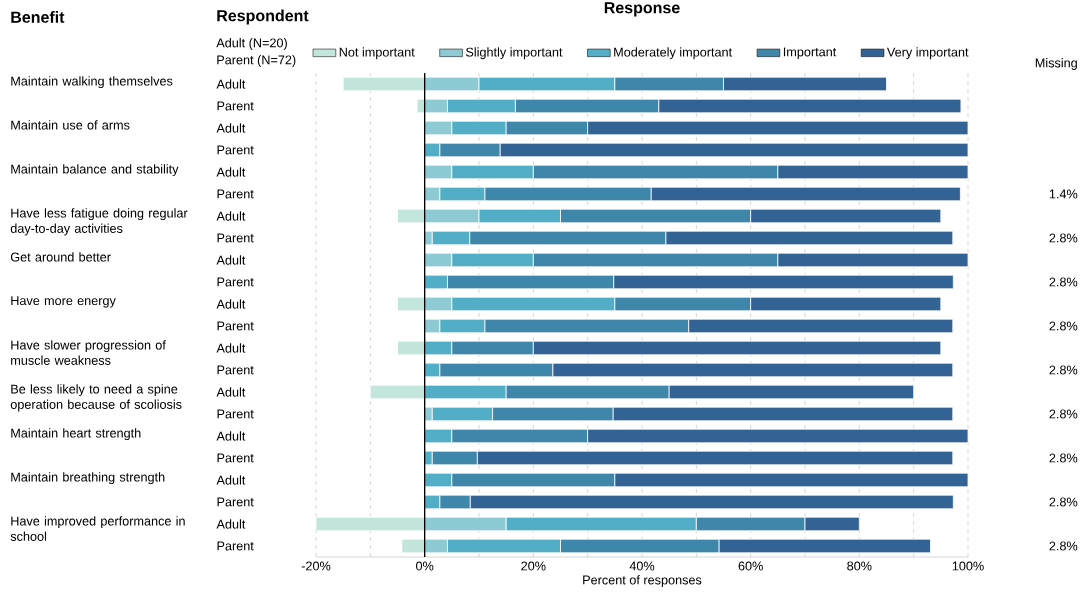 Image resolution: width=1083 pixels, height=606 pixels. I want to click on text: Maintain balance and stability, so click(95, 170).